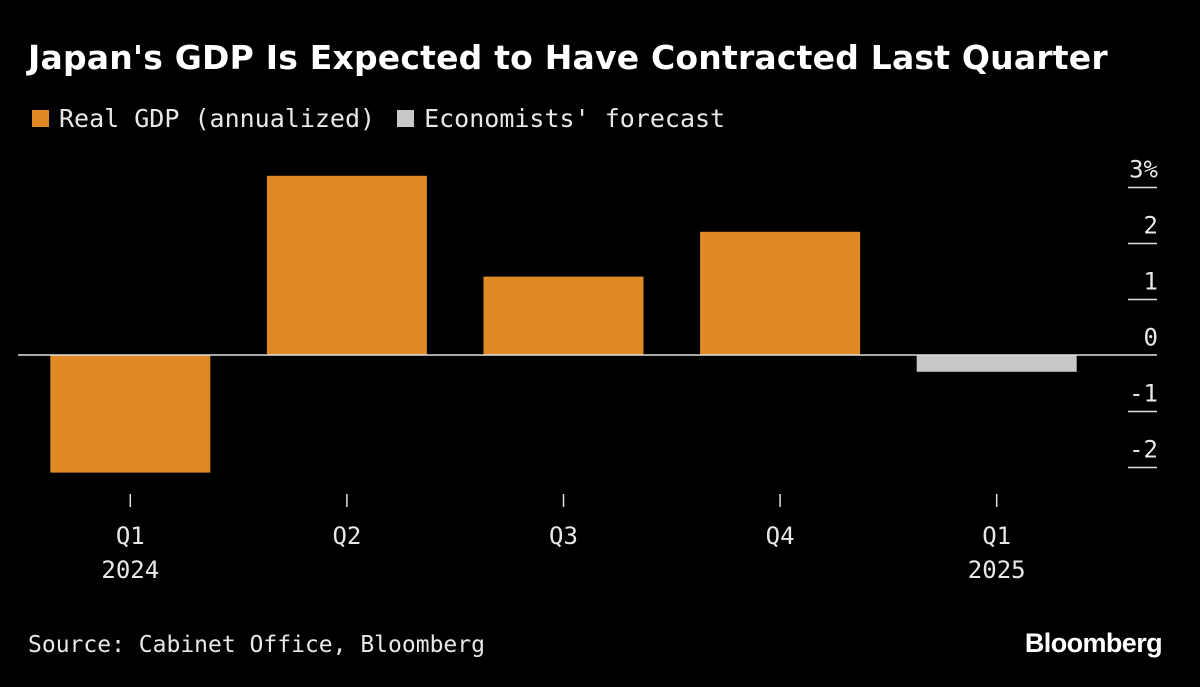 This screenshot has width=1200, height=687. I want to click on x-tick-year-label-0: 2024, so click(130, 570).